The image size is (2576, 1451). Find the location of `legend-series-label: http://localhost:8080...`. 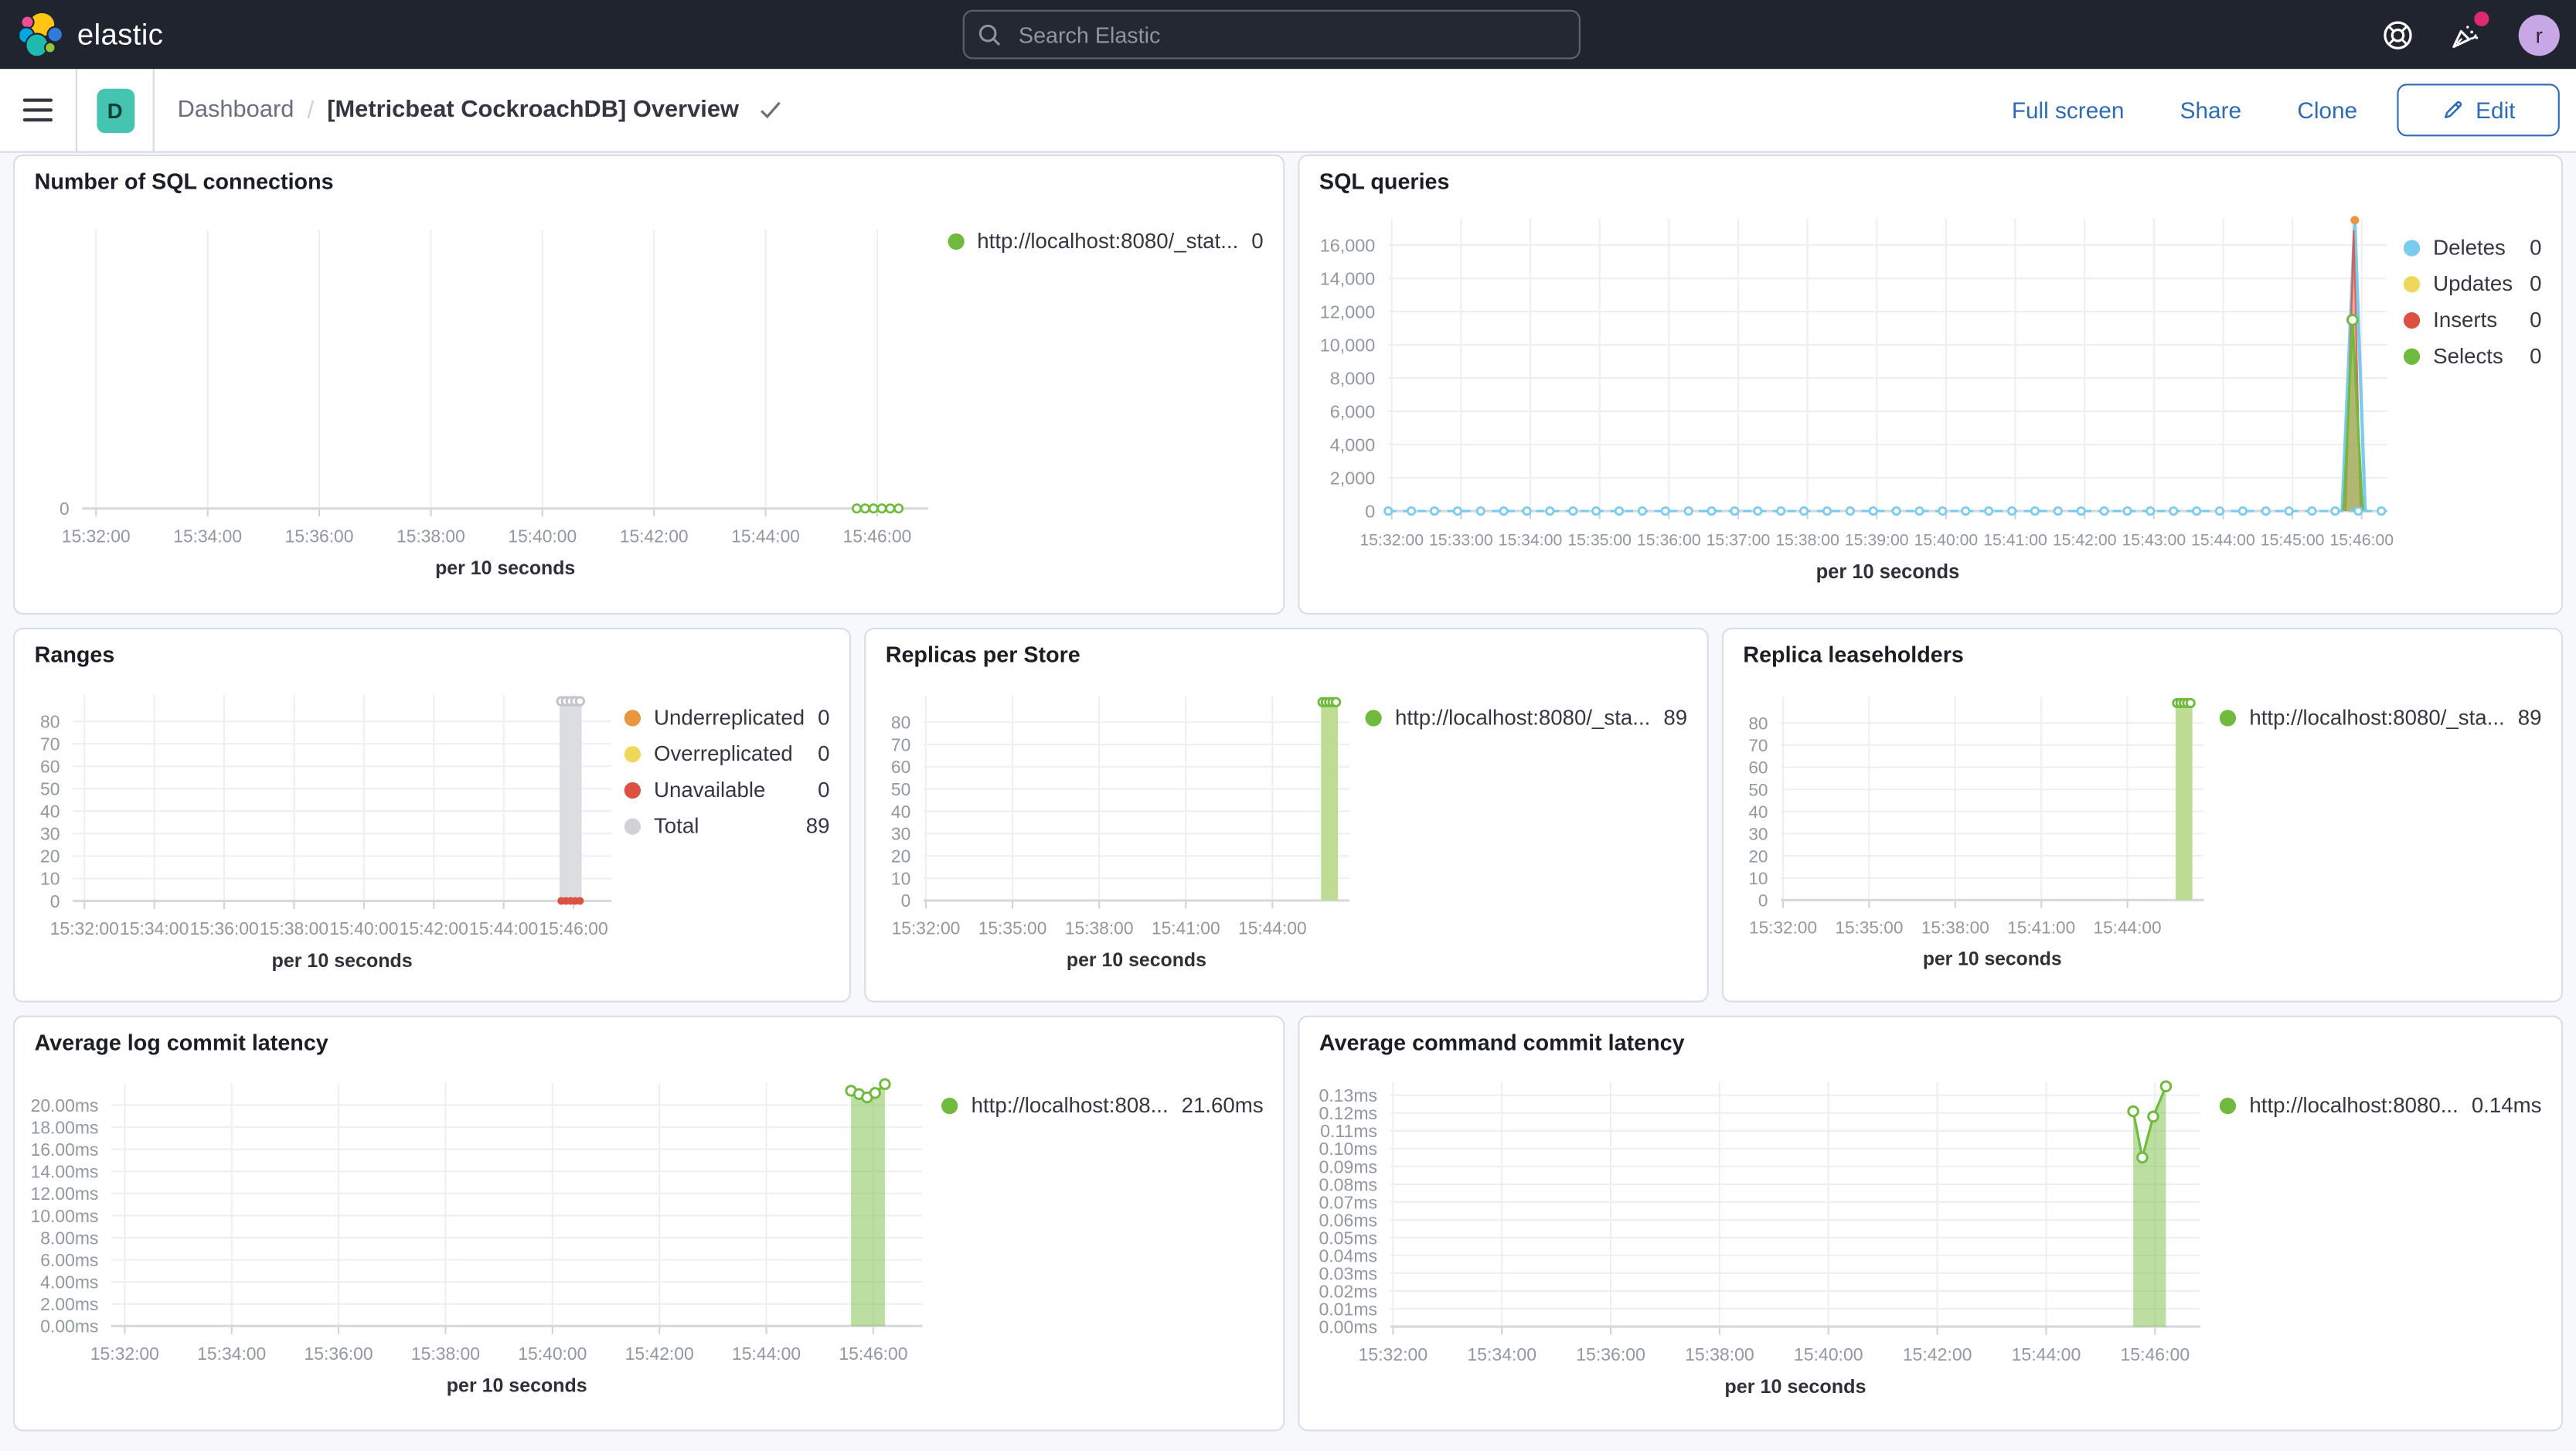

legend-series-label: http://localhost:8080... is located at coordinates (2354, 1105).